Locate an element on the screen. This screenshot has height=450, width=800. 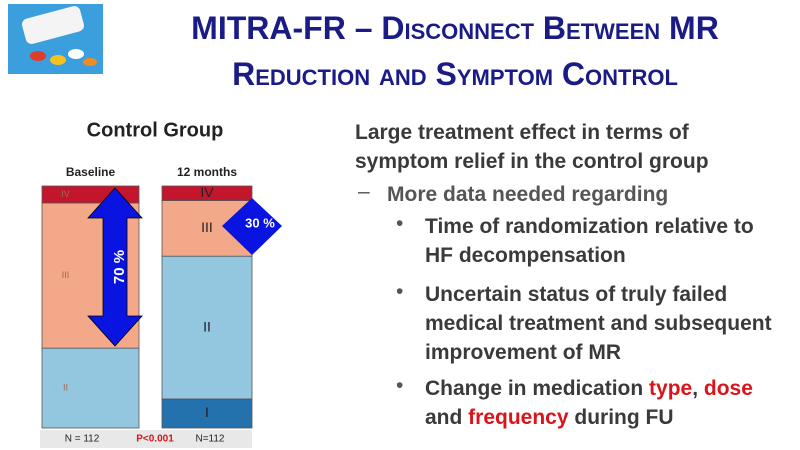
footer-text: P<0.001 is located at coordinates (155, 439).